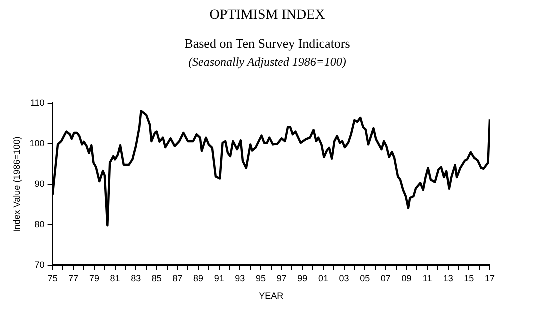  Describe the element at coordinates (385, 278) in the screenshot. I see `x-tick-label: 07` at that location.